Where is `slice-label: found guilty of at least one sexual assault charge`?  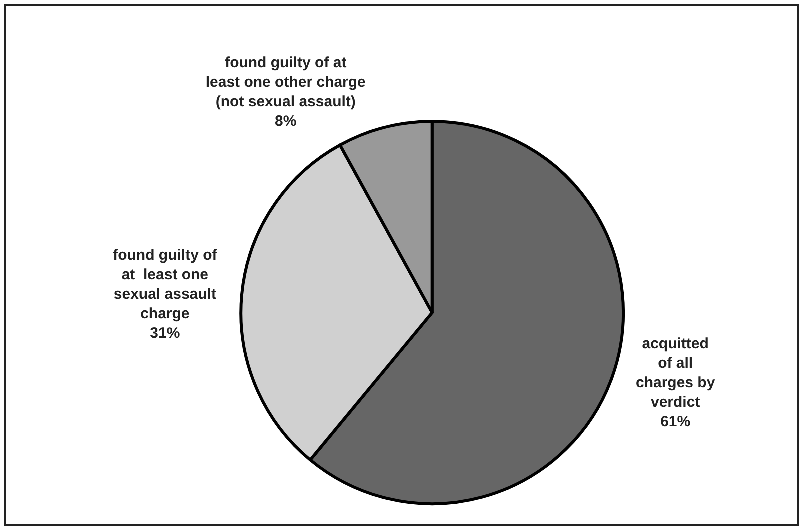 slice-label: found guilty of at least one sexual assault charge is located at coordinates (165, 284).